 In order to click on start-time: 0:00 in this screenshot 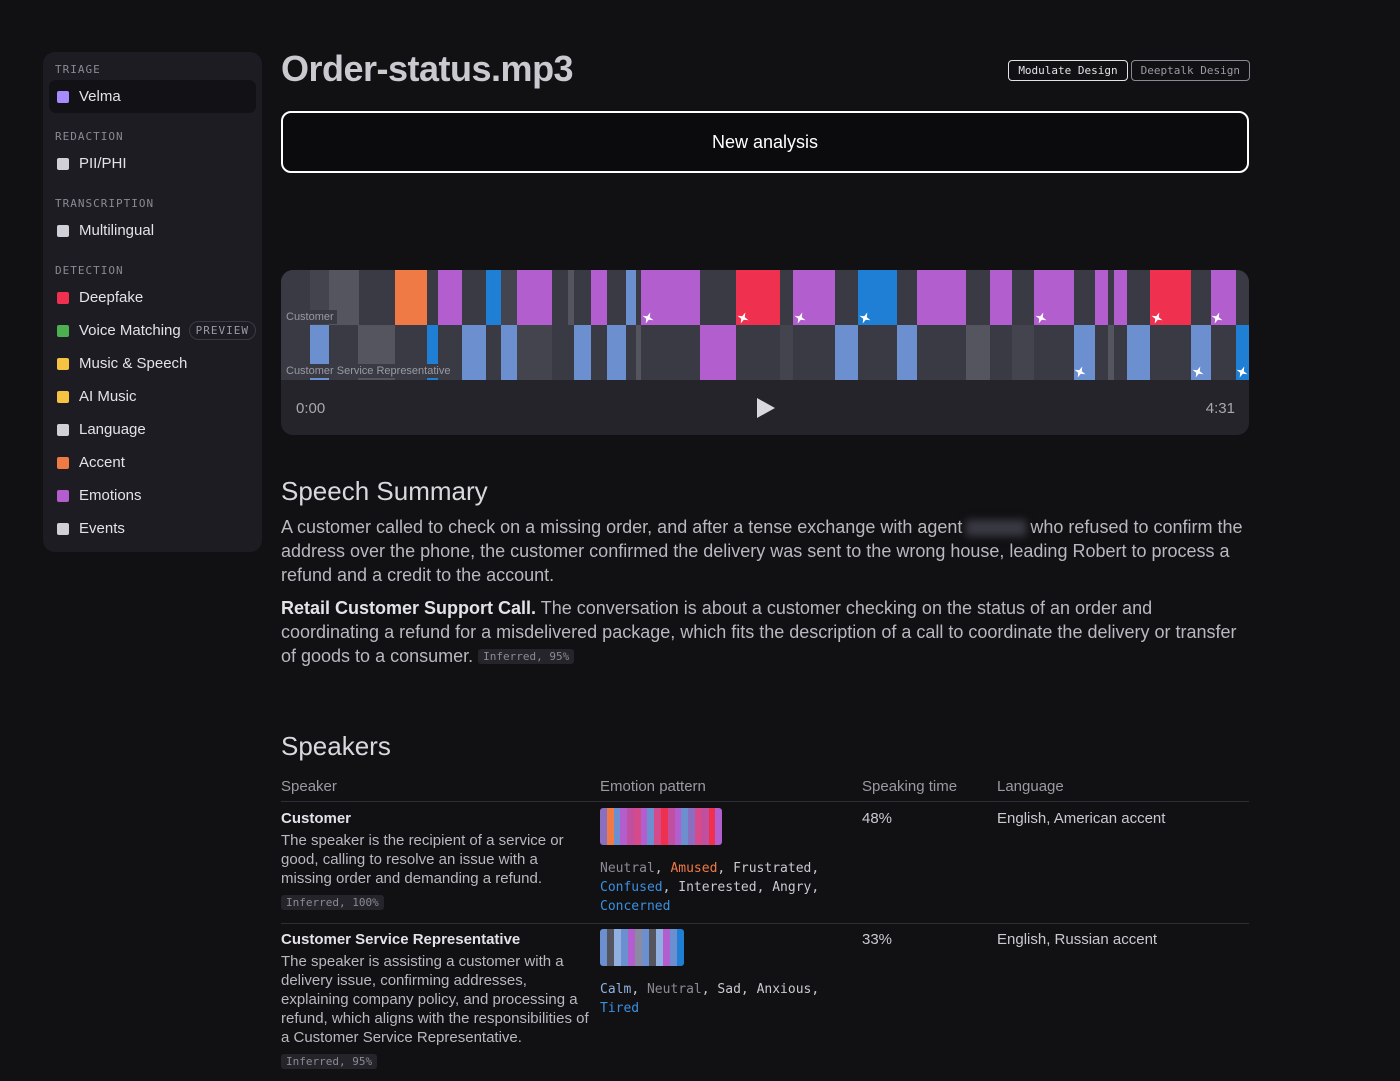, I will do `click(311, 408)`.